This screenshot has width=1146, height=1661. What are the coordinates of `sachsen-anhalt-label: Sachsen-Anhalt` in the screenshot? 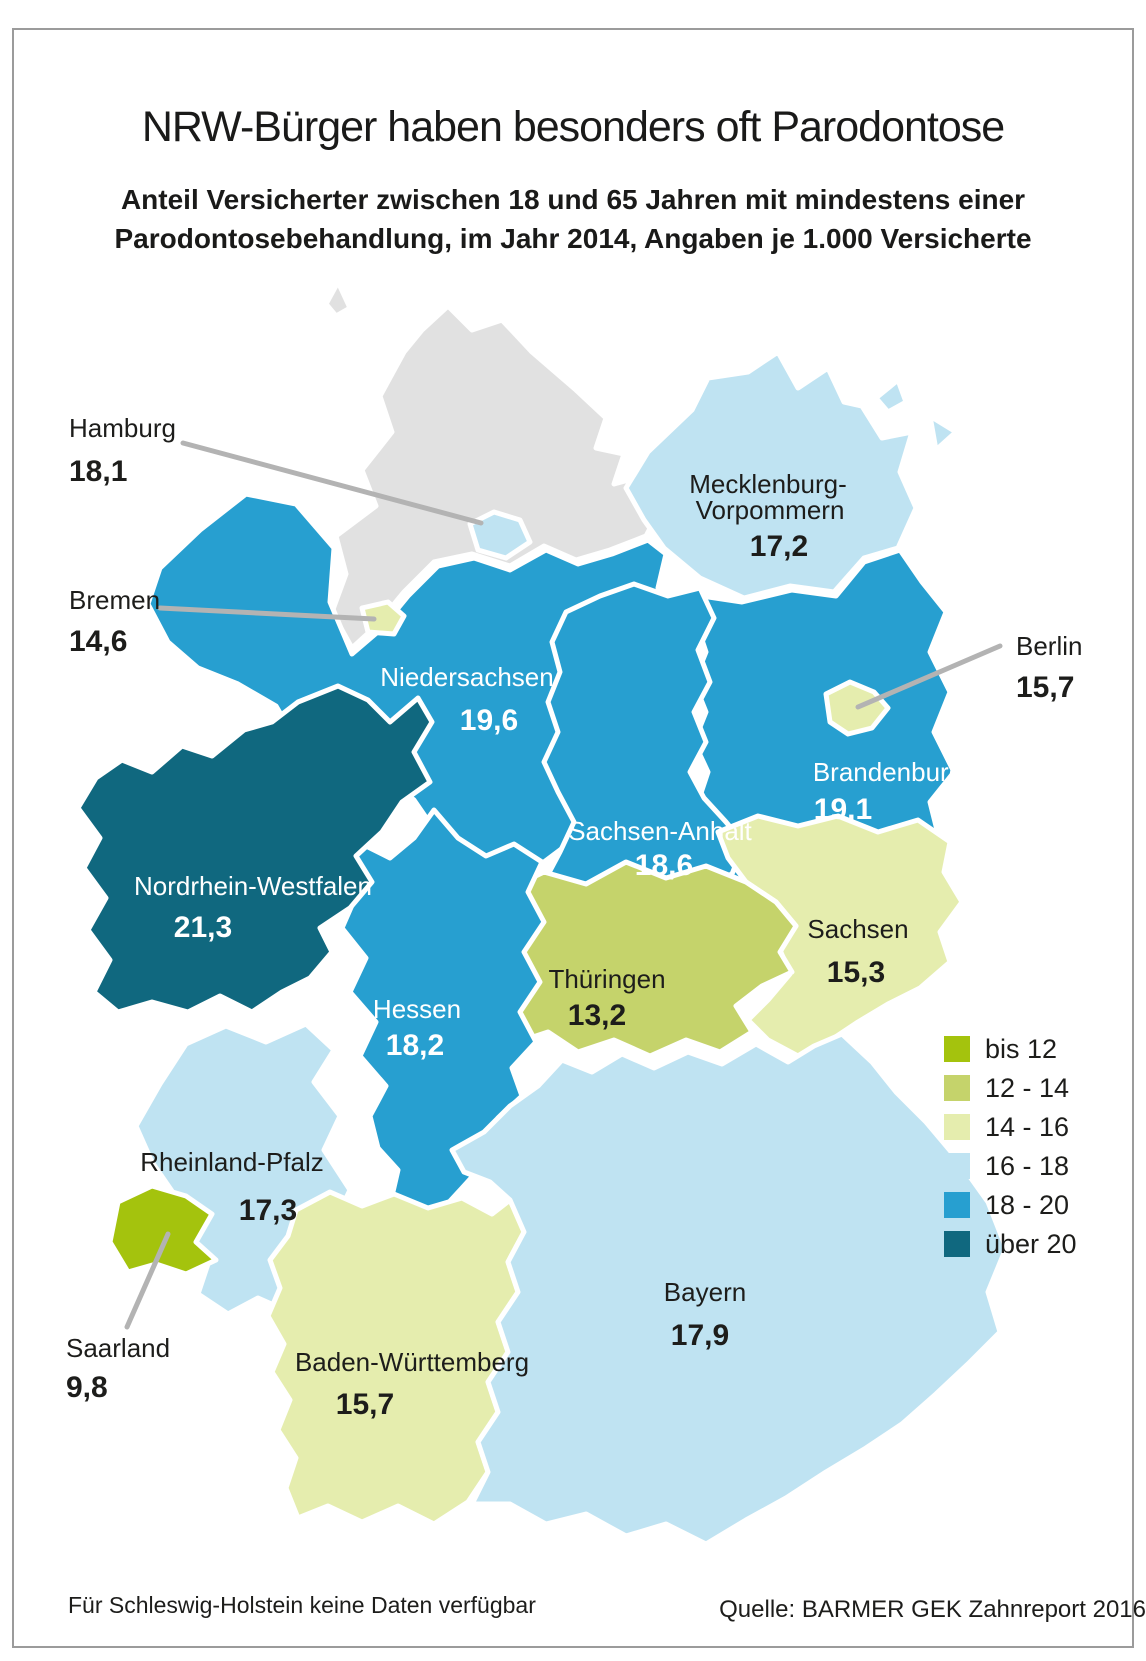 It's located at (660, 831).